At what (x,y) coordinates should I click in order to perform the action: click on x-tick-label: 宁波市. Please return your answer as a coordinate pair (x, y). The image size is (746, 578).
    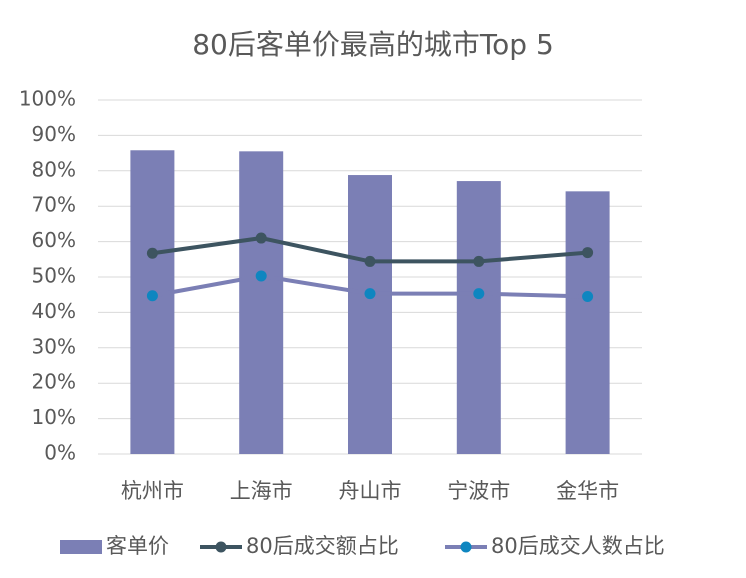
    Looking at the image, I should click on (478, 491).